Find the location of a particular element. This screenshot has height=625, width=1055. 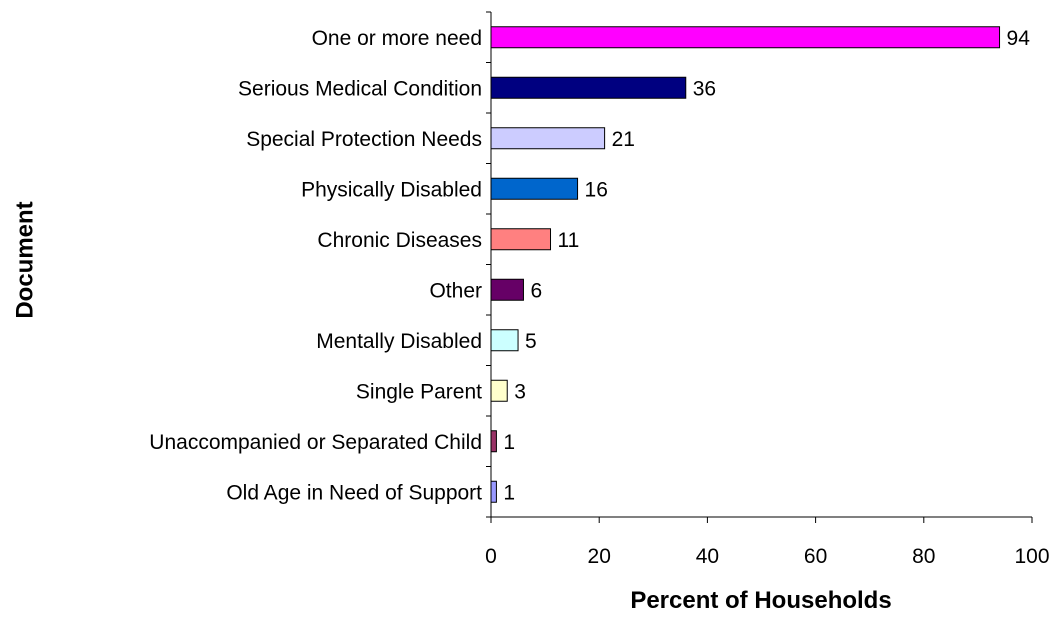

x-tick-label: 40 is located at coordinates (707, 556).